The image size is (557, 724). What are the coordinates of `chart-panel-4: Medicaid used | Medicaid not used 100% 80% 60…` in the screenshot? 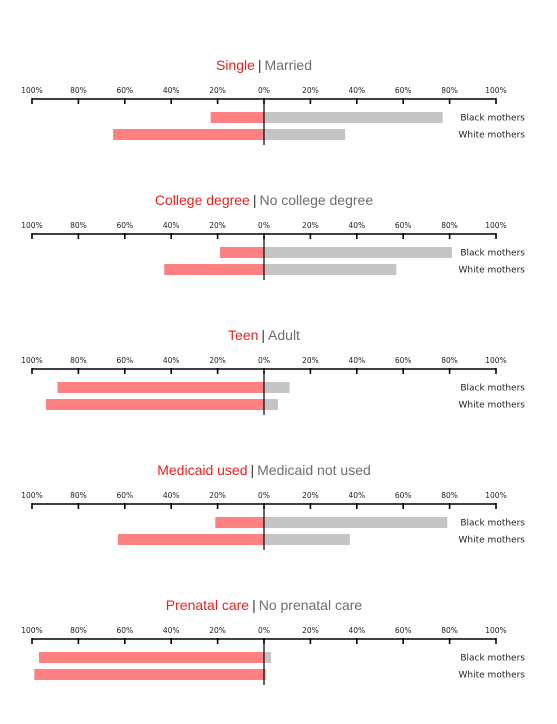 It's located at (273, 506).